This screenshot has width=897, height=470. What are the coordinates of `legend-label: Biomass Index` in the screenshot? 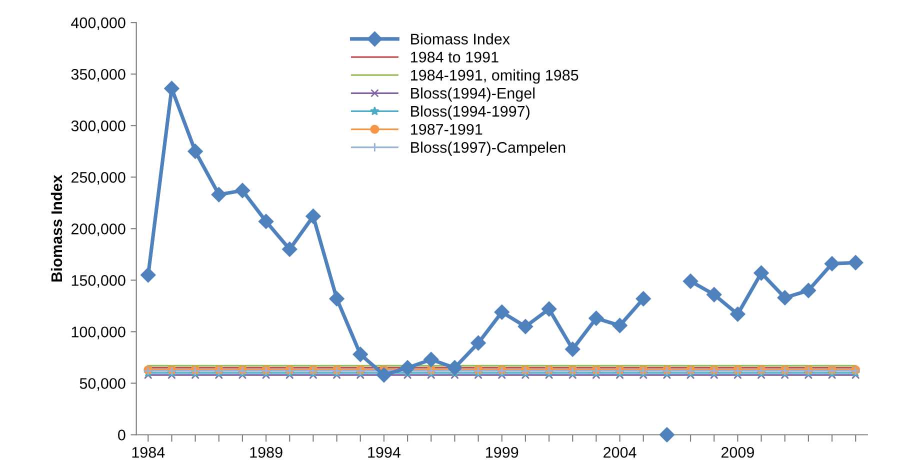 It's located at (460, 38).